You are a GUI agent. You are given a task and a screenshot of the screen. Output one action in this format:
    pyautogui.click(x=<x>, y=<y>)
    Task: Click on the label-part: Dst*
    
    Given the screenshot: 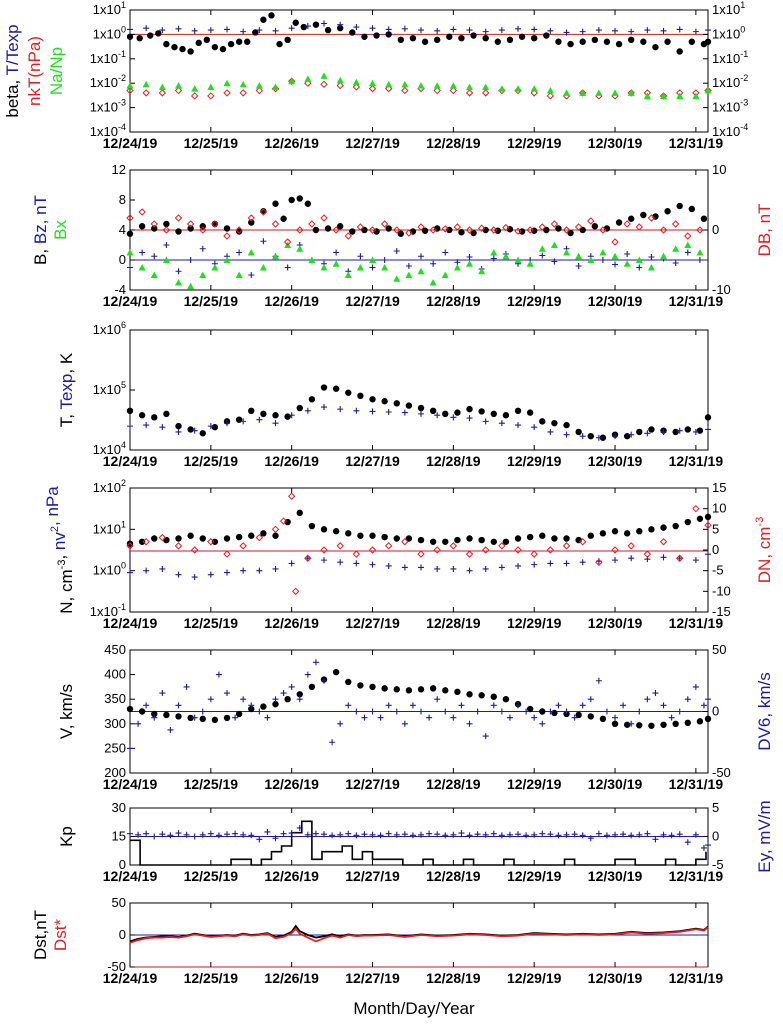 What is the action you would take?
    pyautogui.click(x=60, y=935)
    